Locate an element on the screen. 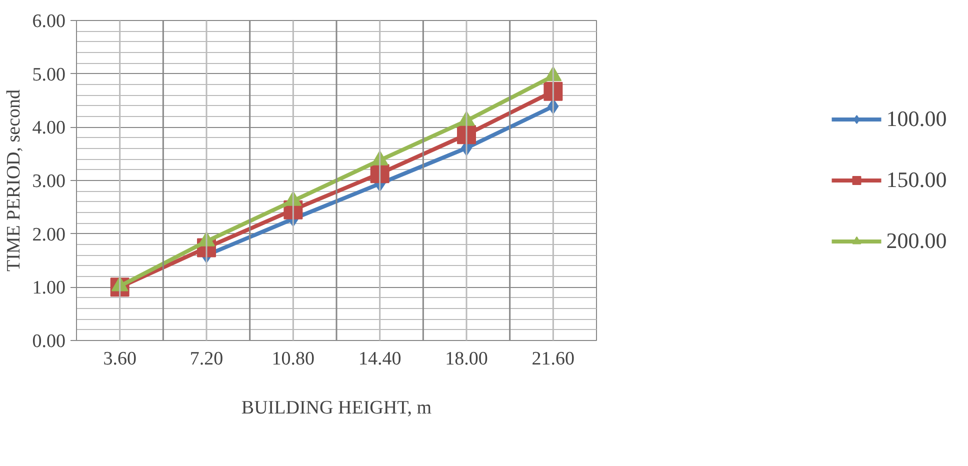  x-tick-label: 7.20 is located at coordinates (207, 359).